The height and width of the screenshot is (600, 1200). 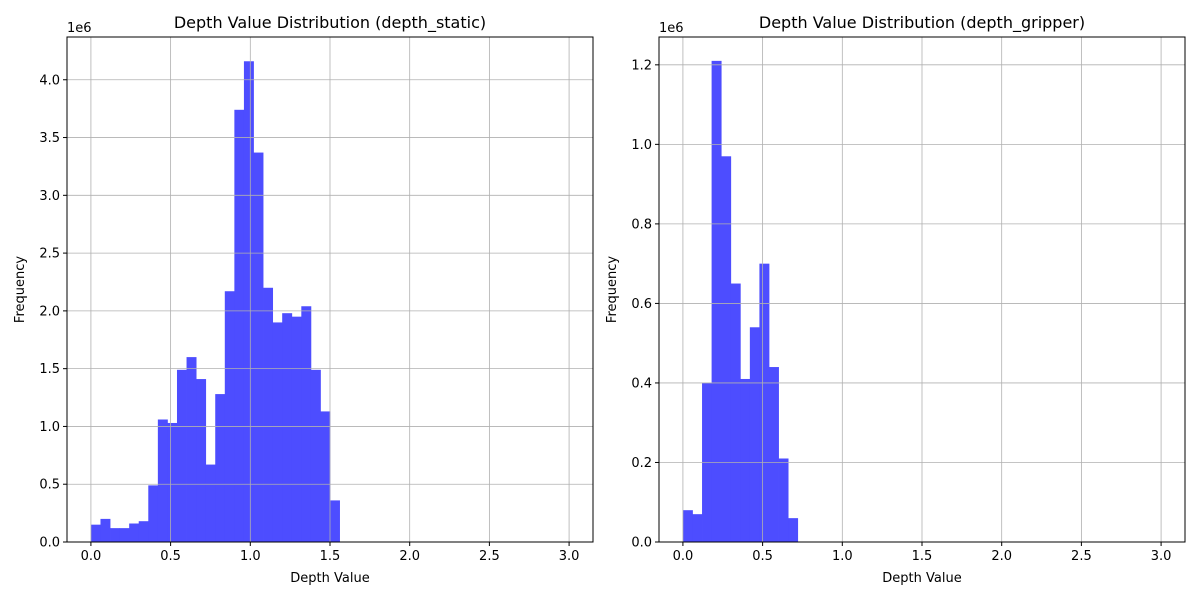 I want to click on y-tick-label: 2.0, so click(x=49, y=311).